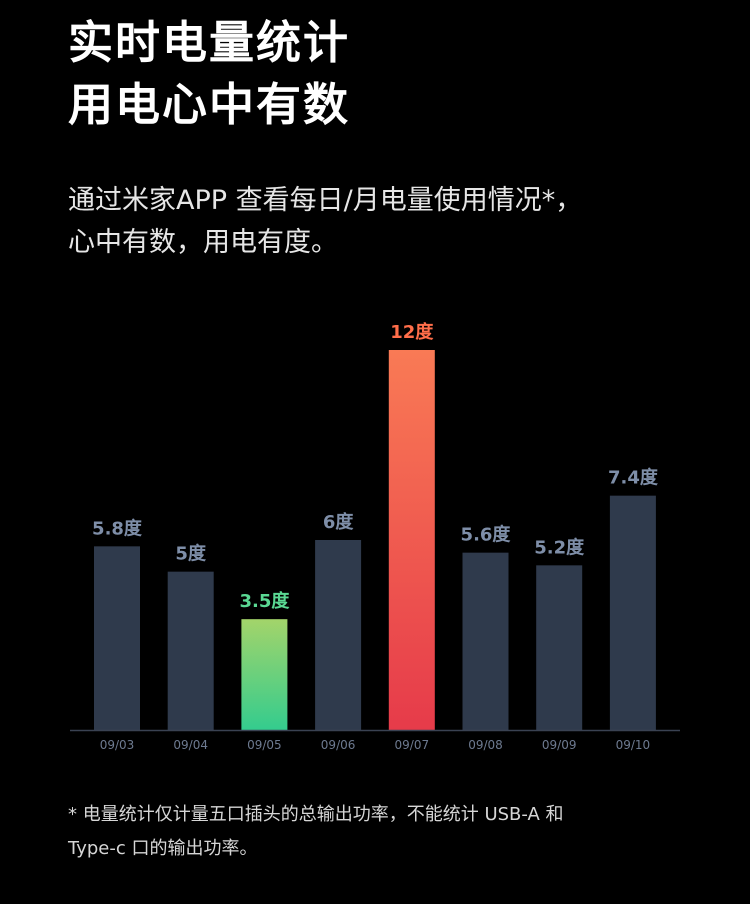 The height and width of the screenshot is (904, 750). Describe the element at coordinates (325, 222) in the screenshot. I see `description: 通过米家APP 查看每日/月电量使用情况*， 心中有数，用电有度。` at that location.